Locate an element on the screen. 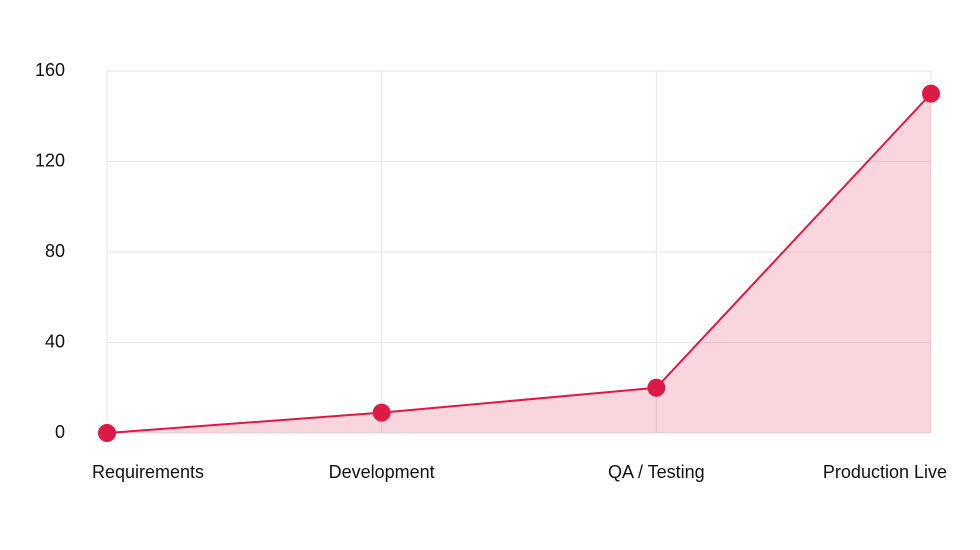  x-tick-label: QA / Testing is located at coordinates (656, 472).